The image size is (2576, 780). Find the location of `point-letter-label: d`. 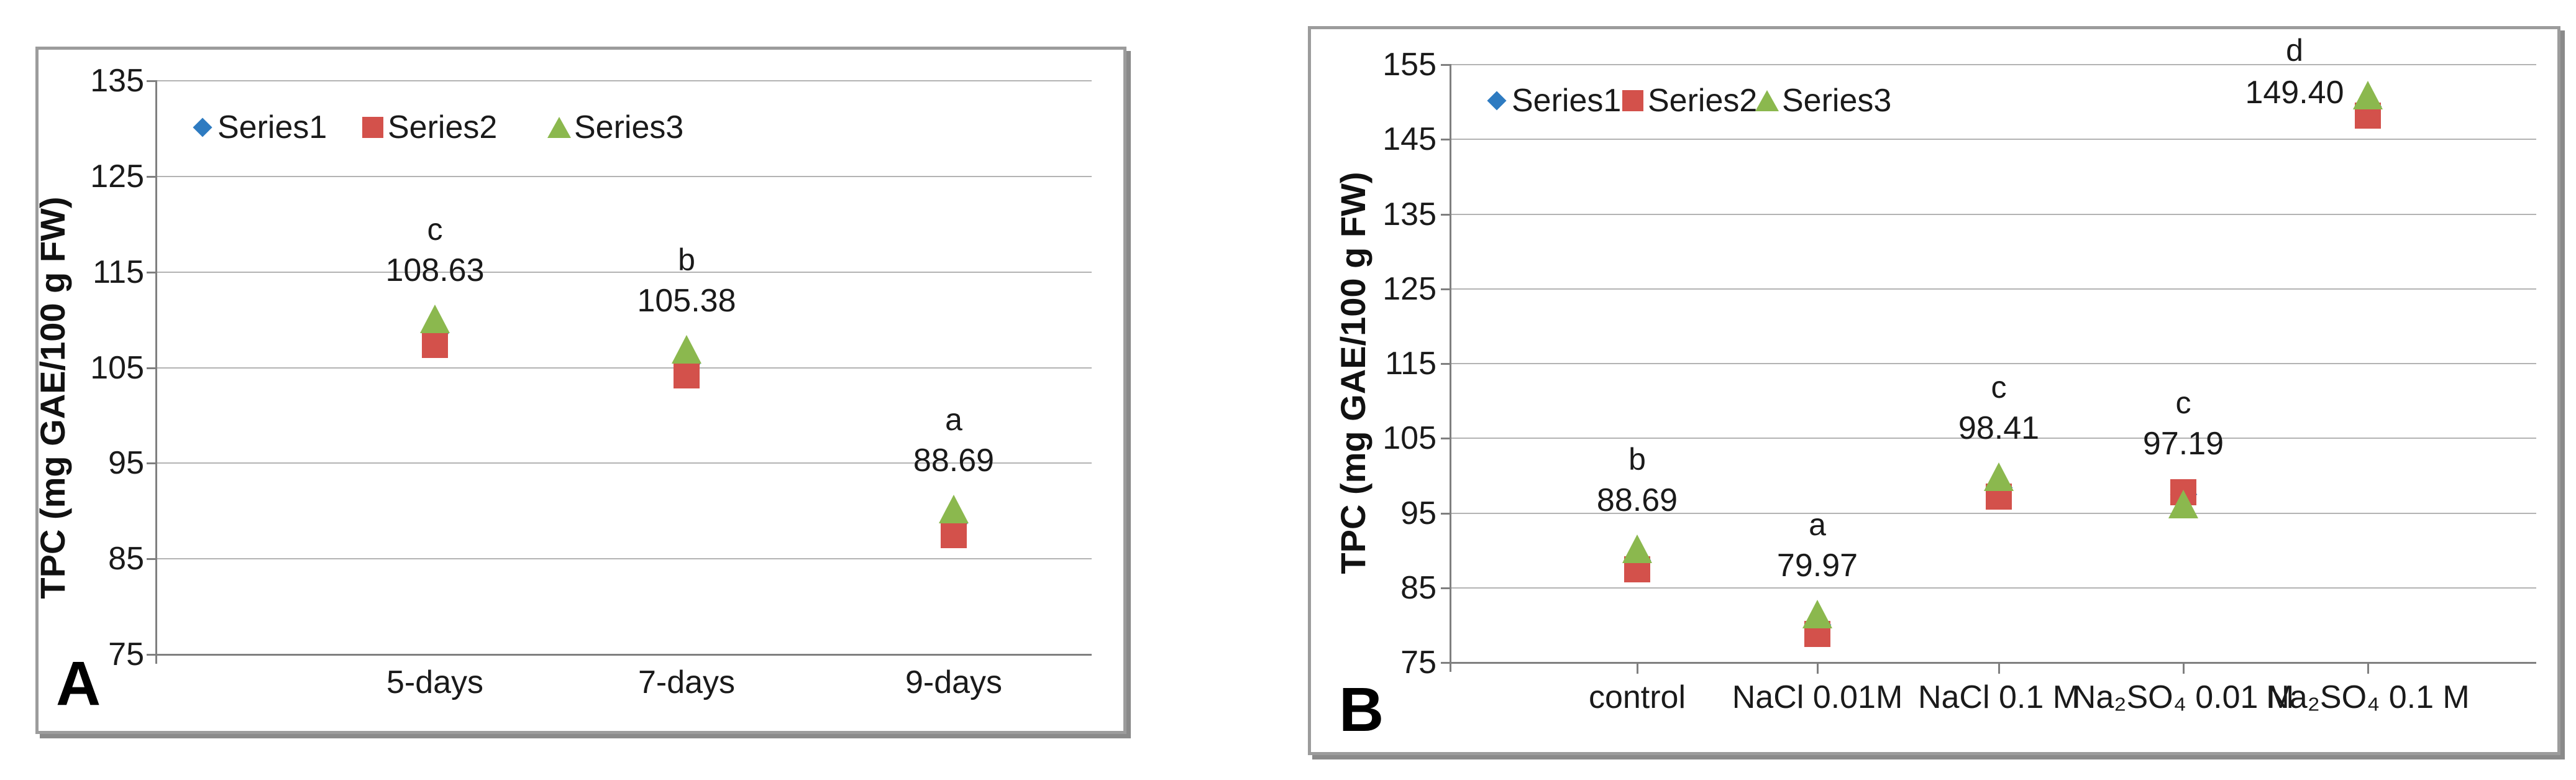

point-letter-label: d is located at coordinates (2294, 50).